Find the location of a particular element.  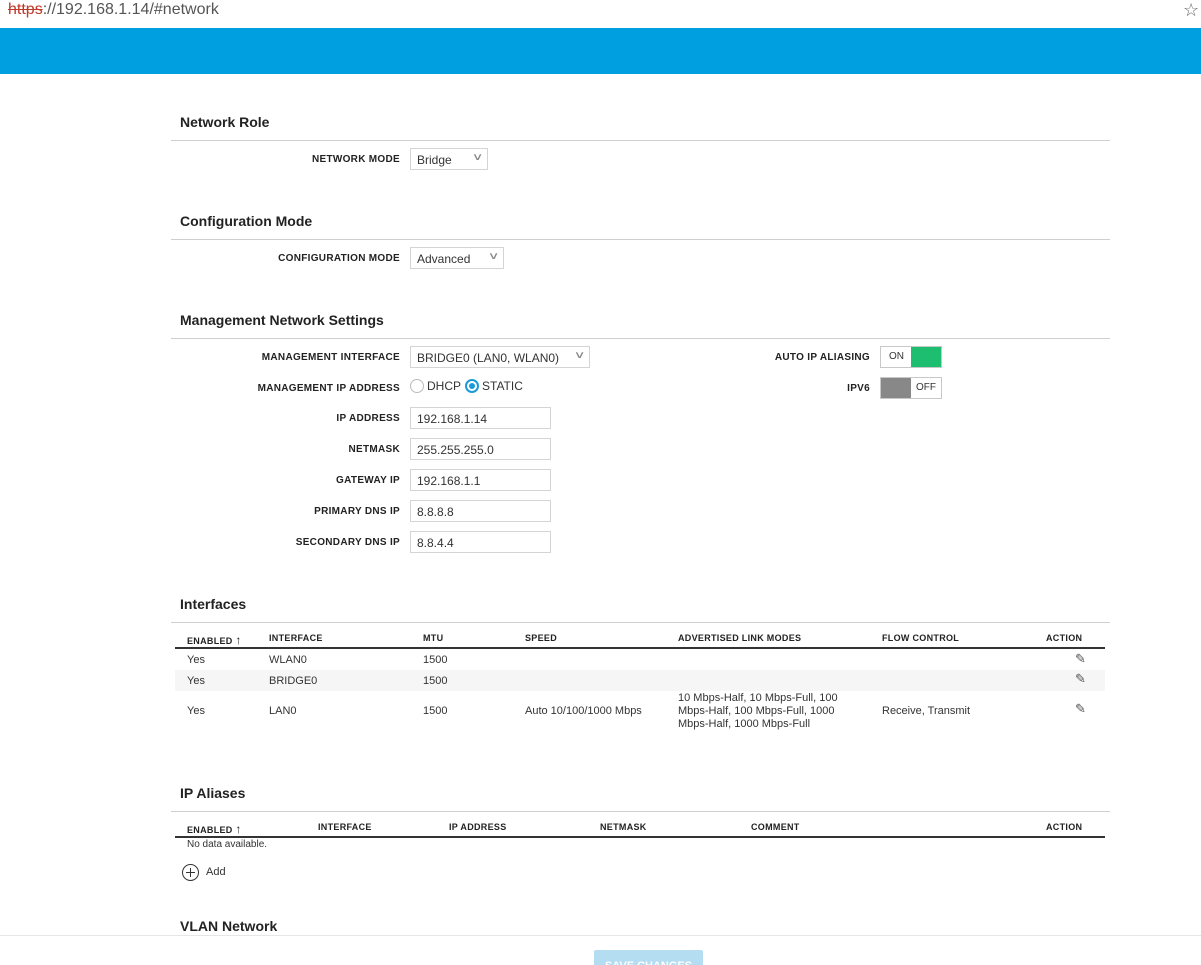

cell-link-modes-line: Mbps-Half, 1000 Mbps-Full is located at coordinates (744, 724).